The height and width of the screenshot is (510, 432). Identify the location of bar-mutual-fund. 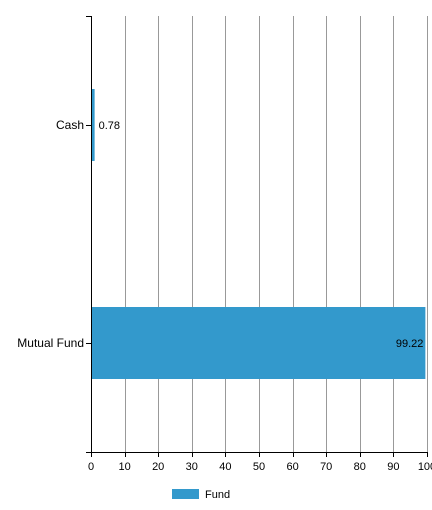
(259, 343).